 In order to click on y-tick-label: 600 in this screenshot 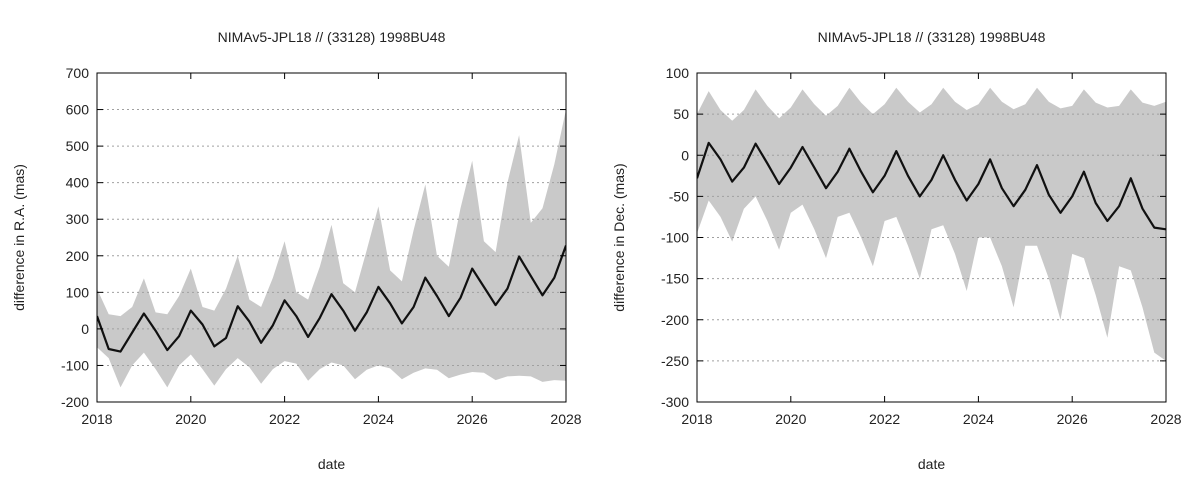, I will do `click(78, 110)`.